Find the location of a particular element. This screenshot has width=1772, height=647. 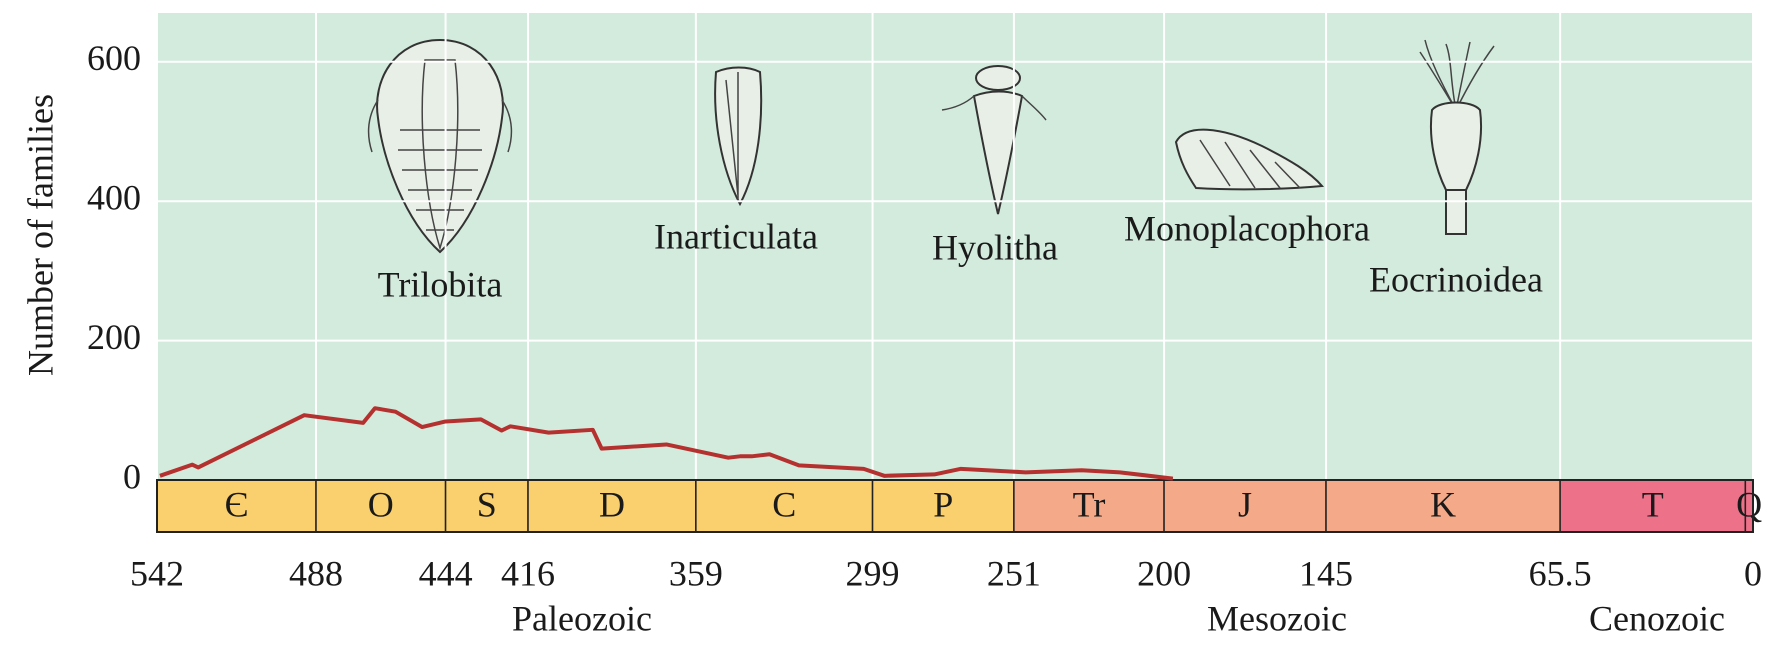

period-label: S is located at coordinates (487, 504).